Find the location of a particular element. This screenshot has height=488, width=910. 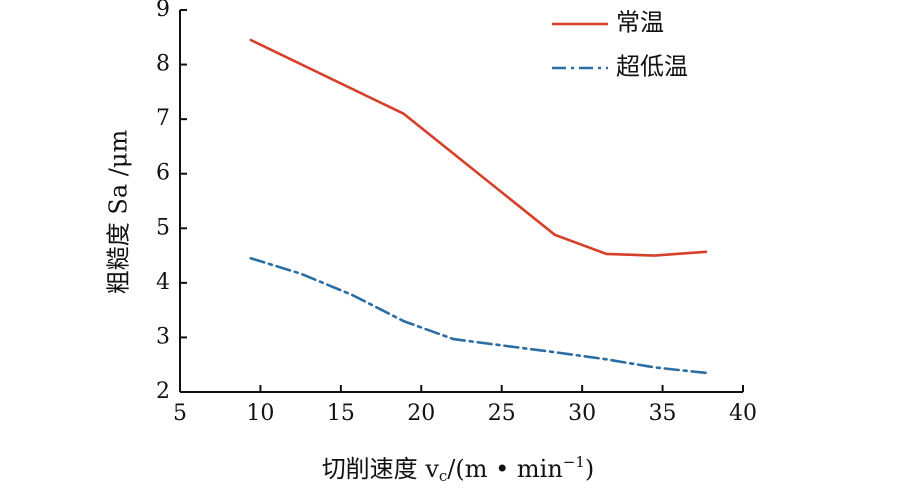

x-axis-title-unit-exponent: −1 is located at coordinates (574, 462).